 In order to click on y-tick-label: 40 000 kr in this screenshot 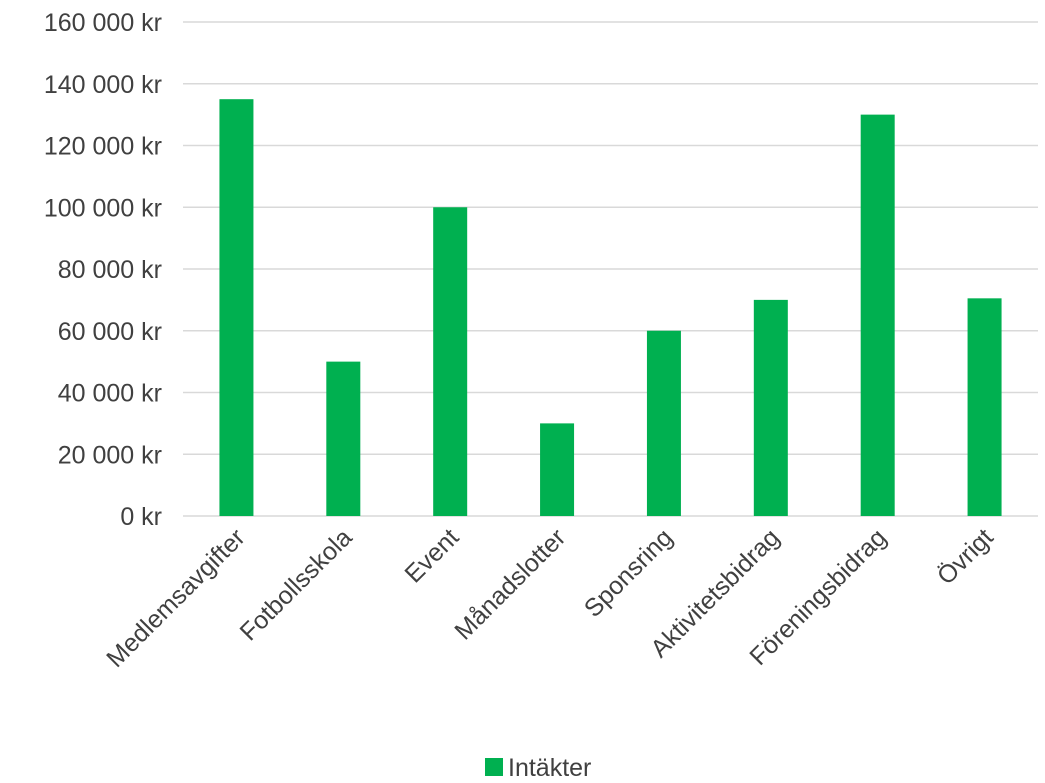, I will do `click(110, 394)`.